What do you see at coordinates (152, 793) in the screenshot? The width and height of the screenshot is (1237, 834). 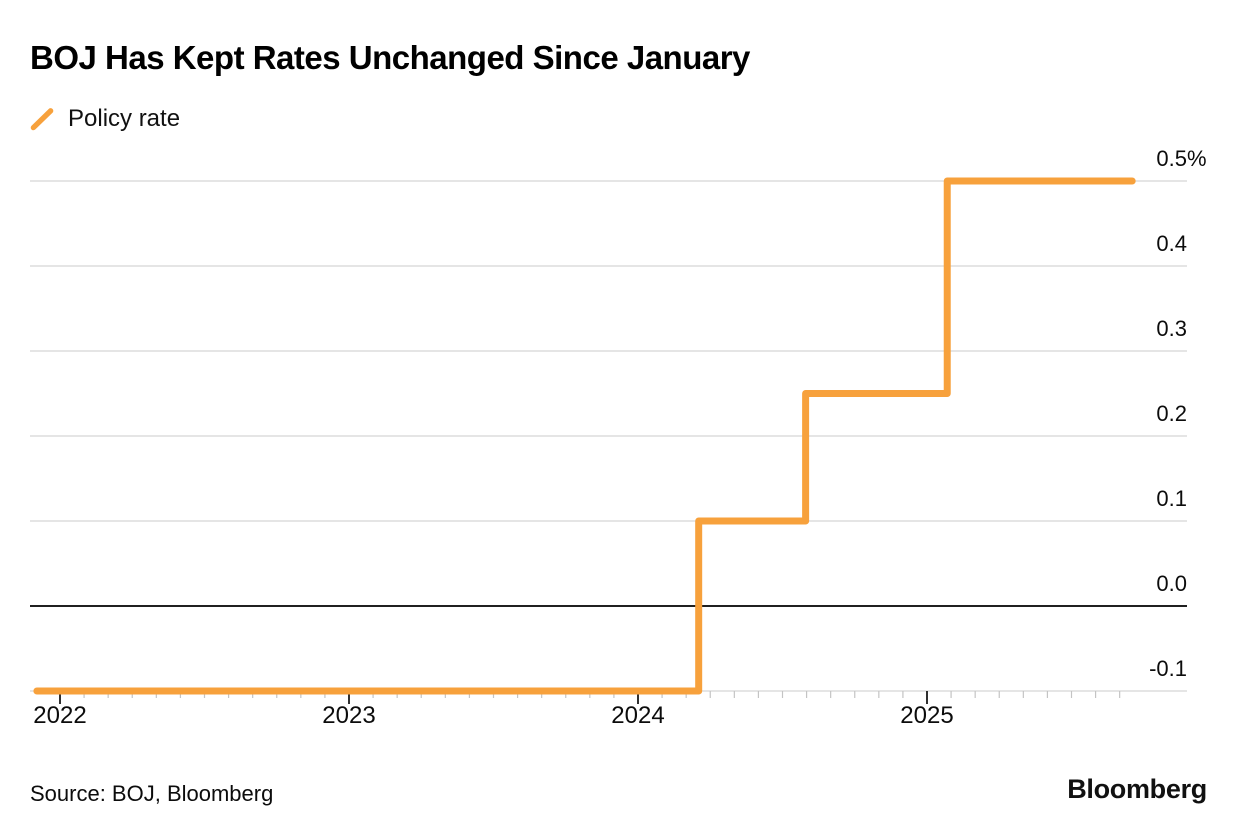 I see `source-note: Source: BOJ, Bloomberg` at bounding box center [152, 793].